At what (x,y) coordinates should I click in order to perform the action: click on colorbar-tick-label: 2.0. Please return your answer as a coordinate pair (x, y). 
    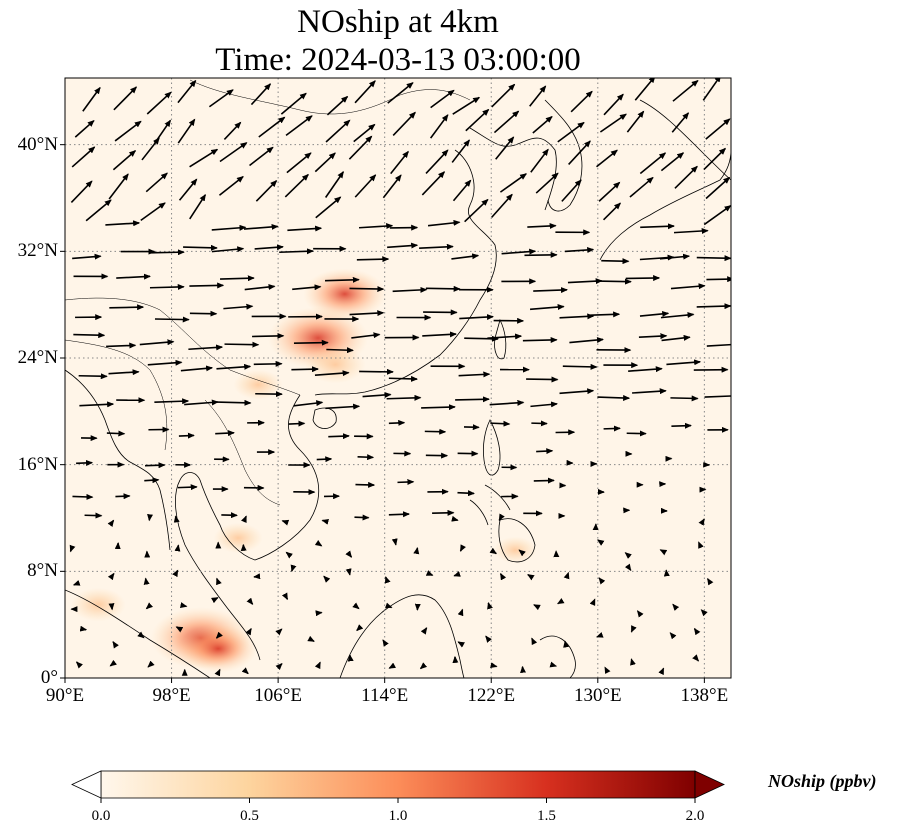
    Looking at the image, I should click on (695, 816).